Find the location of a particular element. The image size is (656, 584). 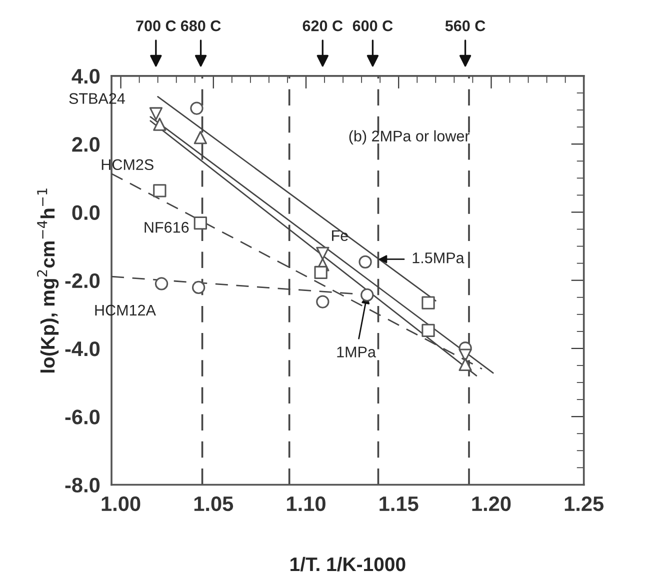

x-tick-label: 1.25 is located at coordinates (584, 504).